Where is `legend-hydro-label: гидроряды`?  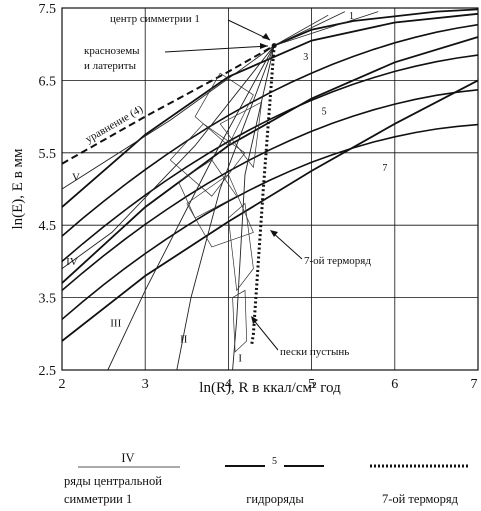 legend-hydro-label: гидроряды is located at coordinates (275, 499).